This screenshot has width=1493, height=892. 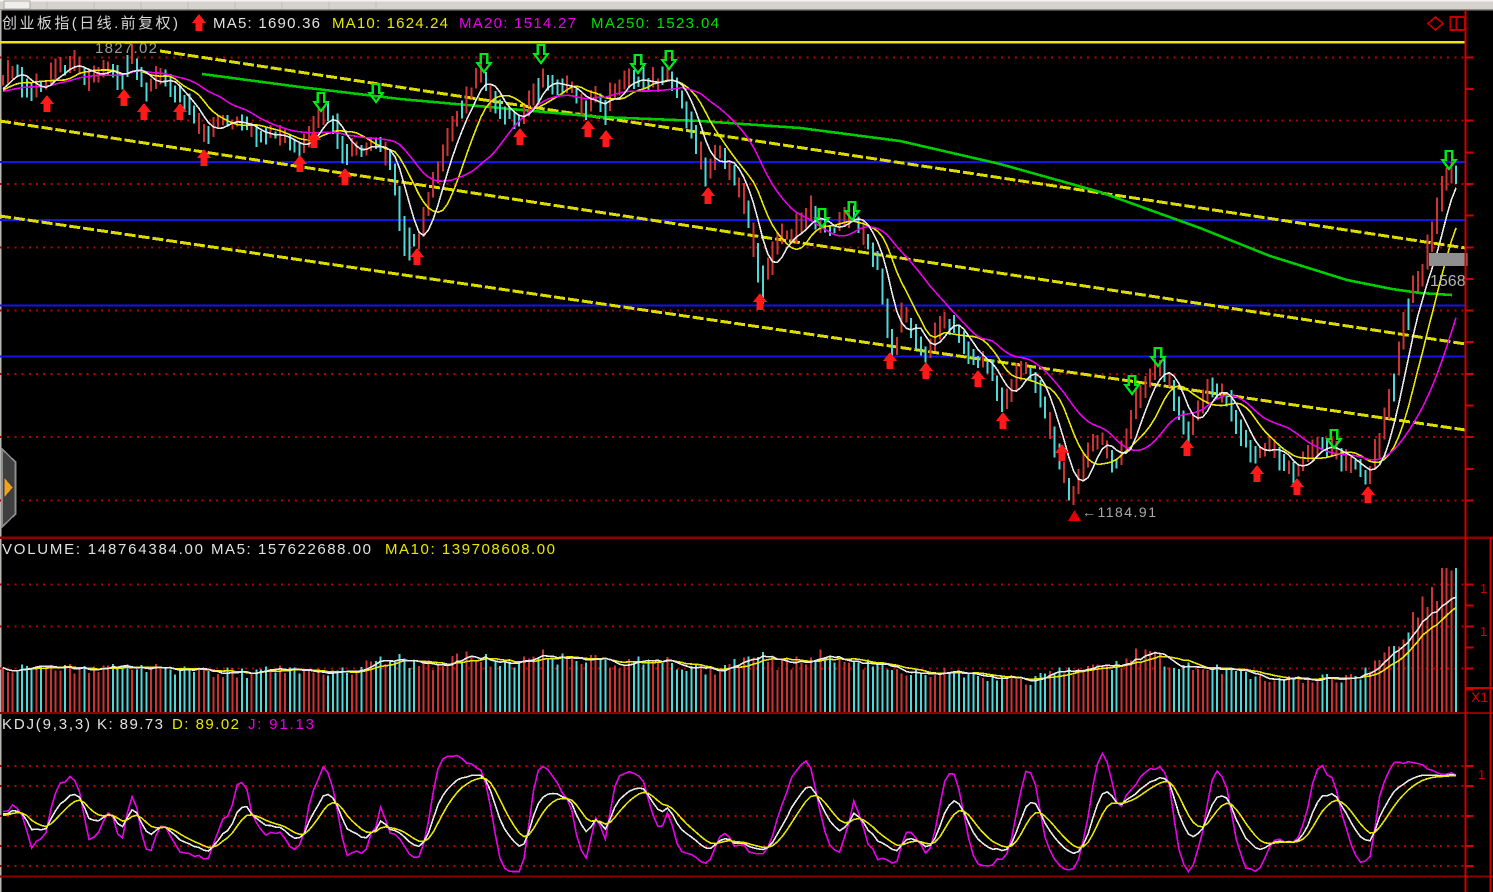 I want to click on svg-text: KDJ(9,3,3), so click(x=46, y=724).